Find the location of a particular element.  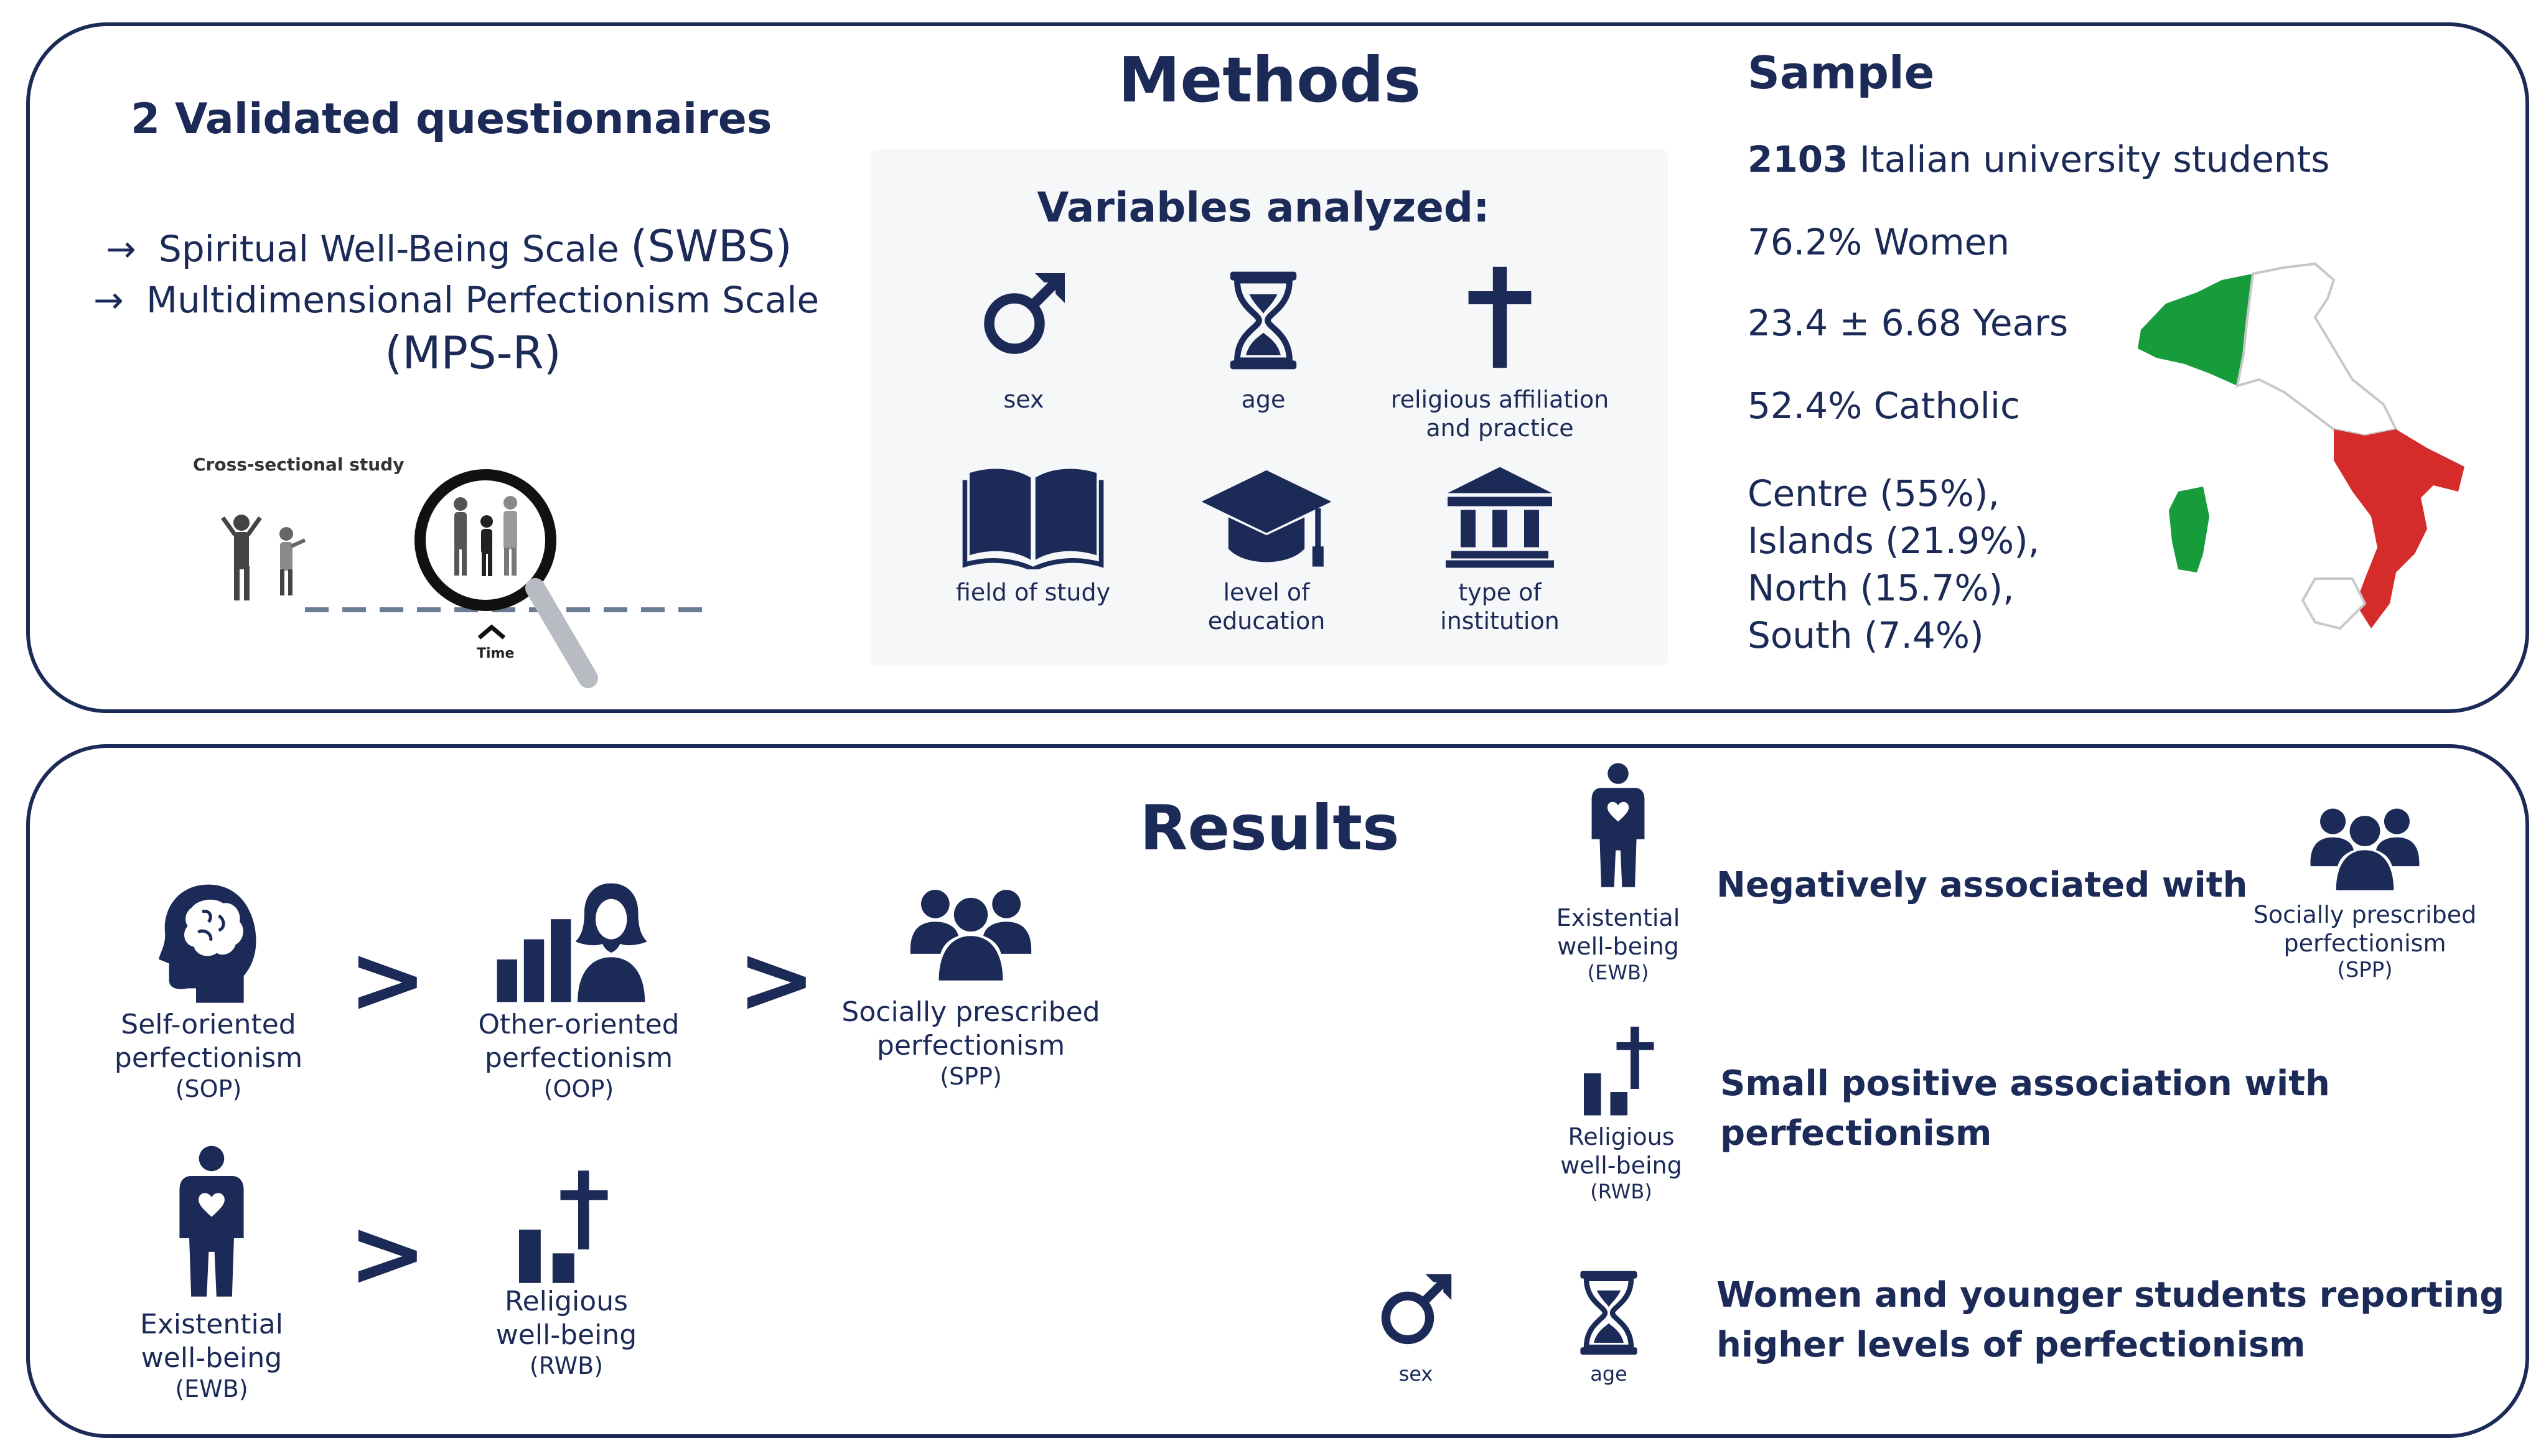

book-icon is located at coordinates (1033, 516).